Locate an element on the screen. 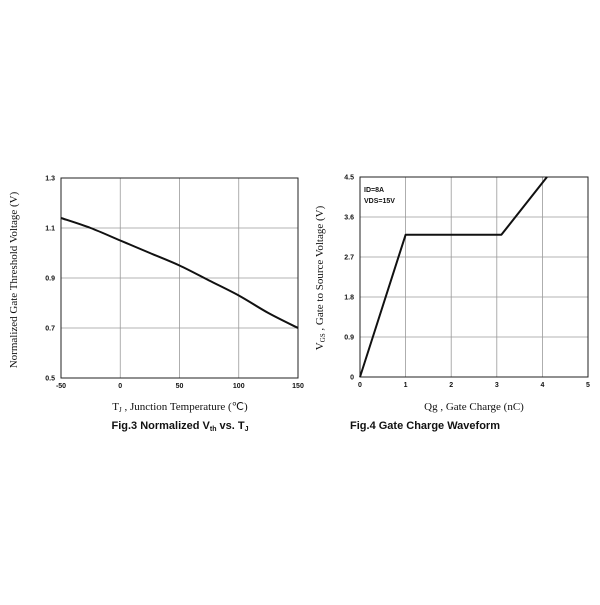 Image resolution: width=600 pixels, height=605 pixels. c2-x-tick-label: 2 is located at coordinates (451, 385).